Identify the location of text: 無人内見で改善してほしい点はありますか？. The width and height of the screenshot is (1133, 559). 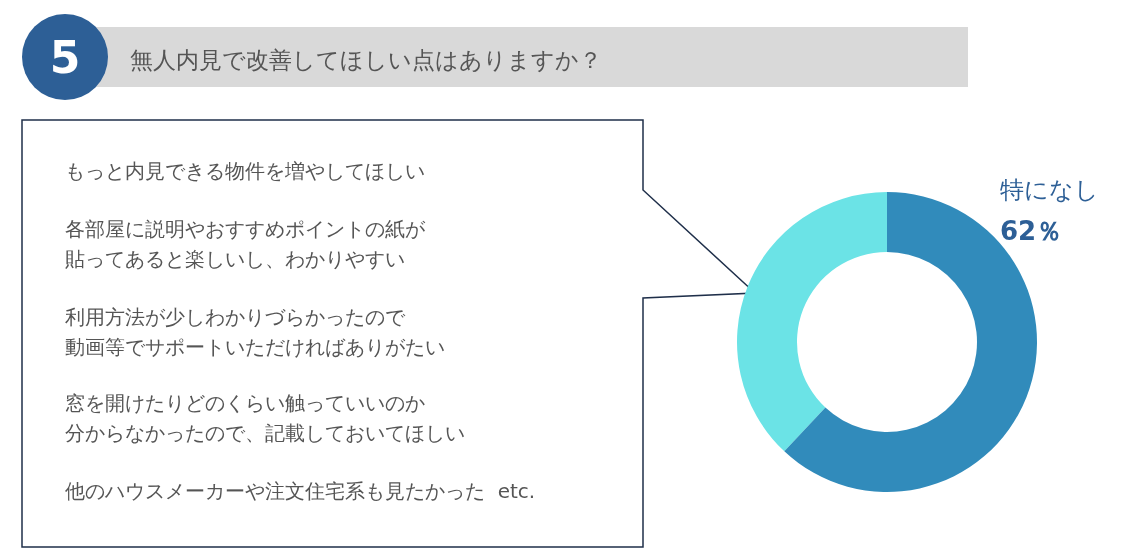
(366, 60).